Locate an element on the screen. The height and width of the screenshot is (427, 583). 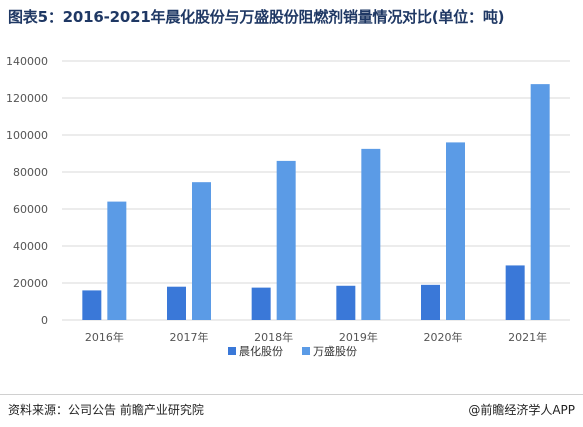
source-note: 资料来源：公司公告 前瞻产业研究院 is located at coordinates (106, 410).